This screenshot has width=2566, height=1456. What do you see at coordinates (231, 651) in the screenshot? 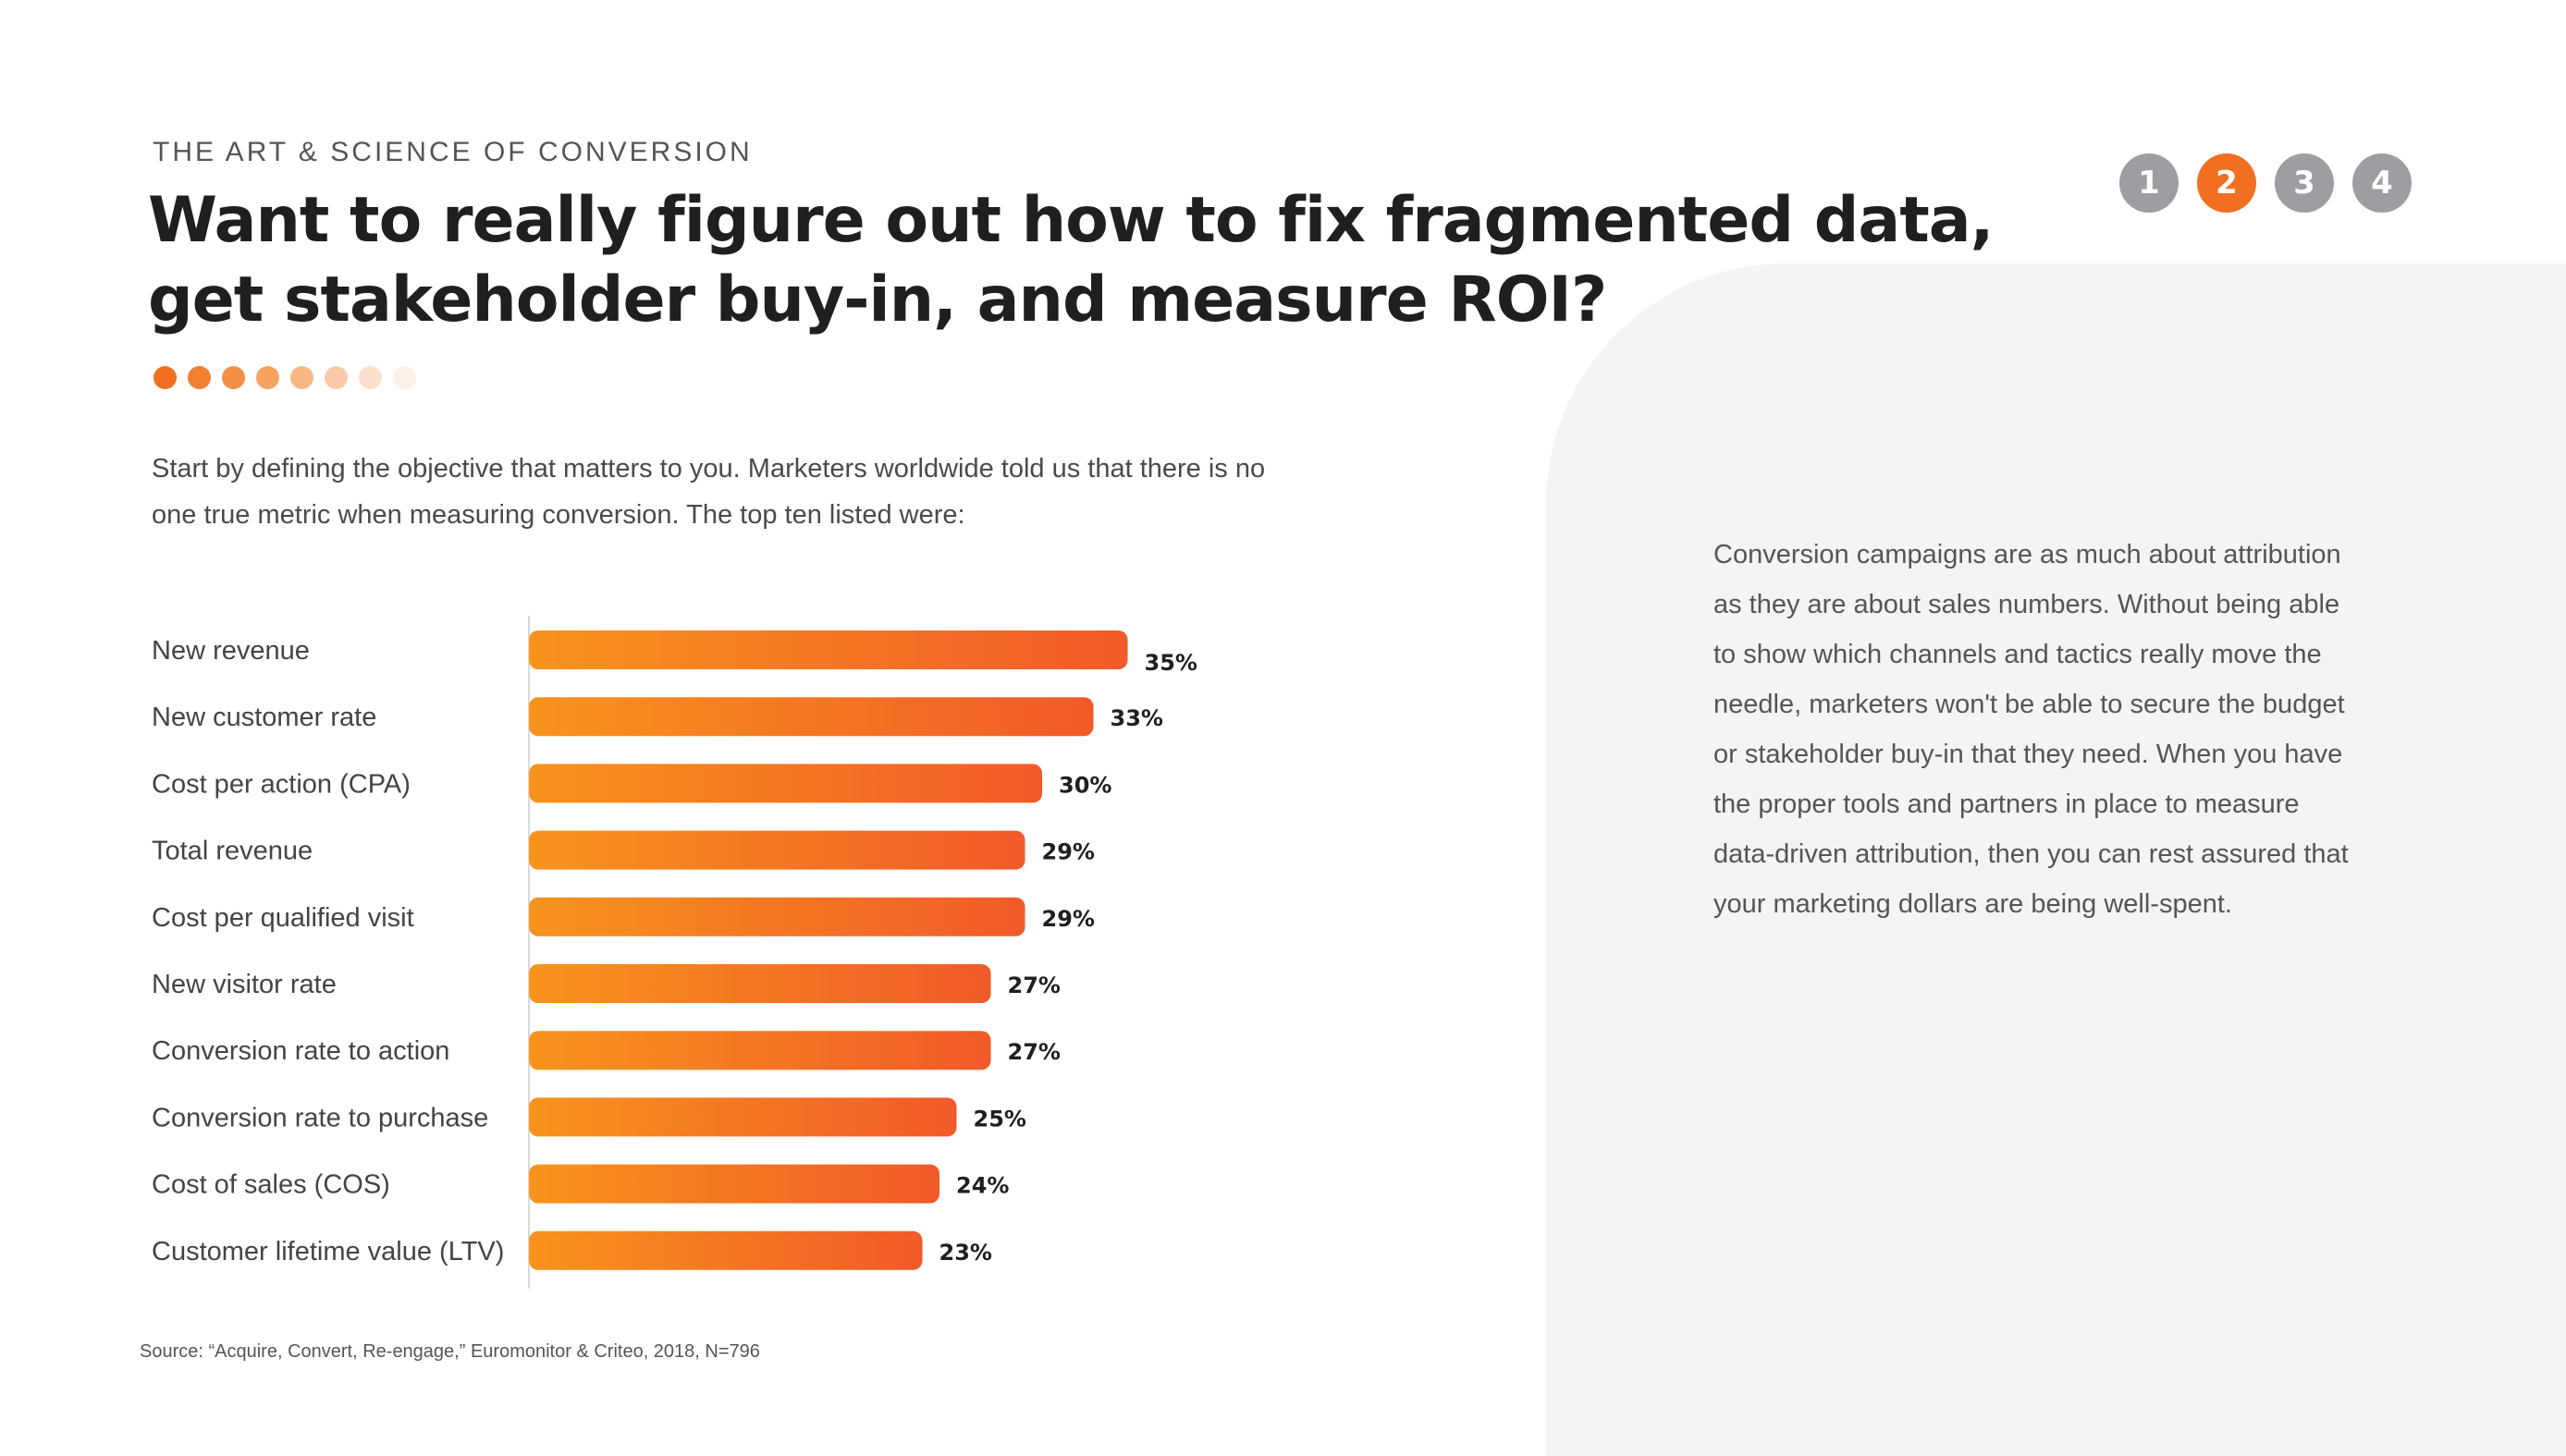
I see `chart-category-label: New revenue` at bounding box center [231, 651].